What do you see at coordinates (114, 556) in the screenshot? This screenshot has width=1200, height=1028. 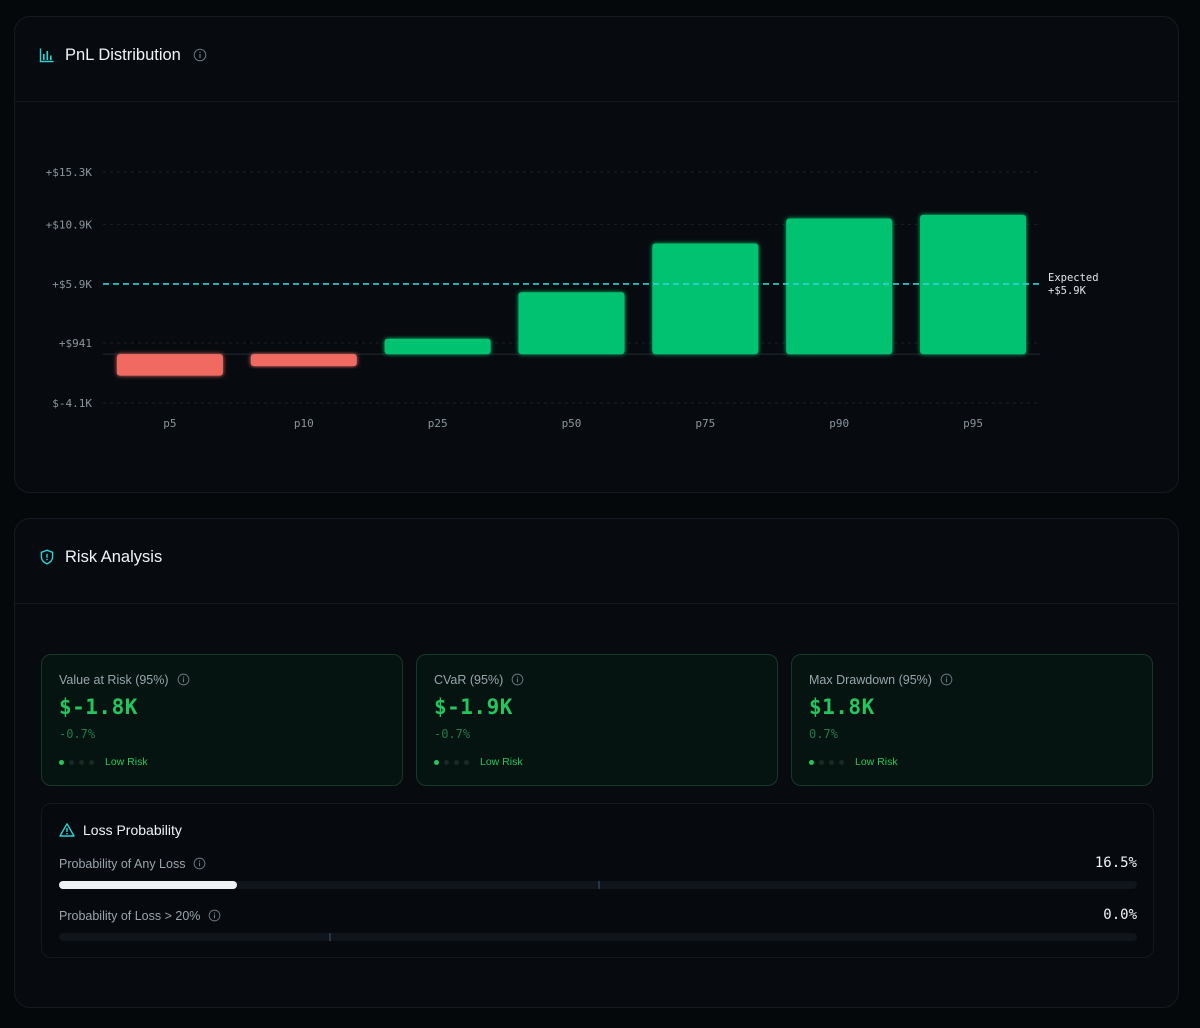 I see `risk-title: Risk Analysis` at bounding box center [114, 556].